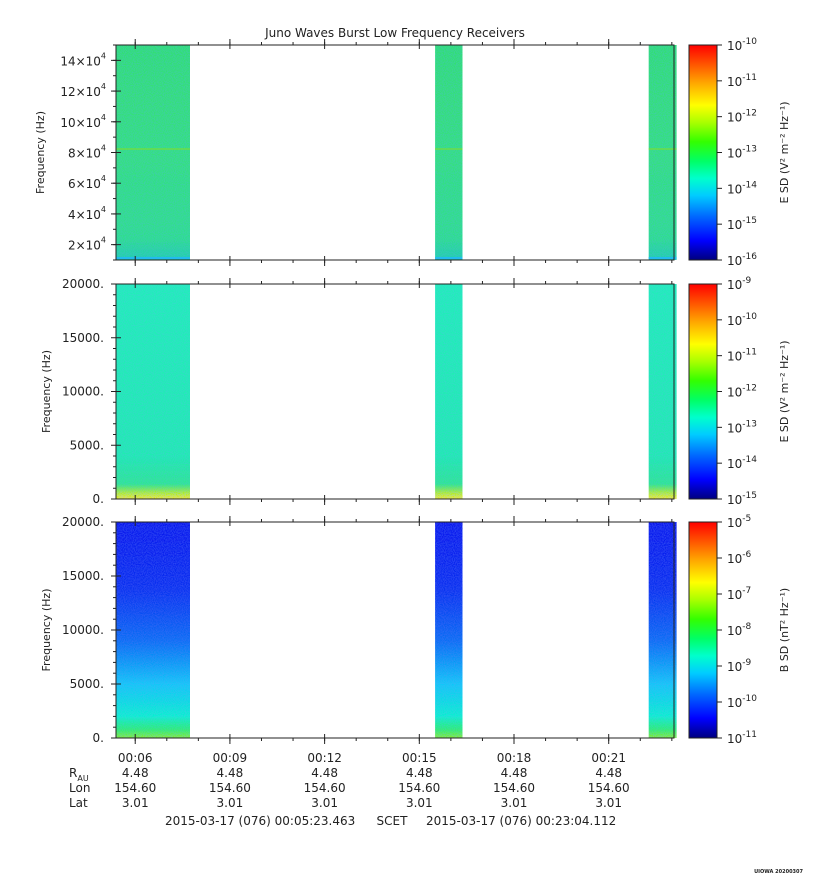 This screenshot has width=815, height=880. What do you see at coordinates (87, 244) in the screenshot?
I see `y-tick-label: 2×10⁴` at bounding box center [87, 244].